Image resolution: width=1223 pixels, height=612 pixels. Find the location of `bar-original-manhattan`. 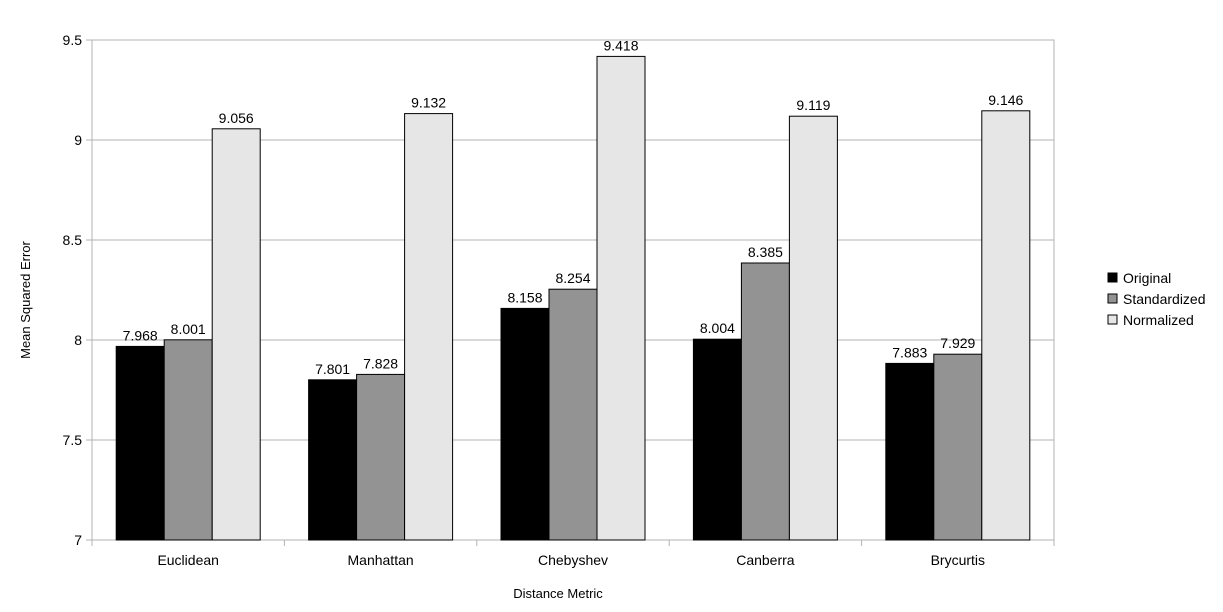

bar-original-manhattan is located at coordinates (333, 460).